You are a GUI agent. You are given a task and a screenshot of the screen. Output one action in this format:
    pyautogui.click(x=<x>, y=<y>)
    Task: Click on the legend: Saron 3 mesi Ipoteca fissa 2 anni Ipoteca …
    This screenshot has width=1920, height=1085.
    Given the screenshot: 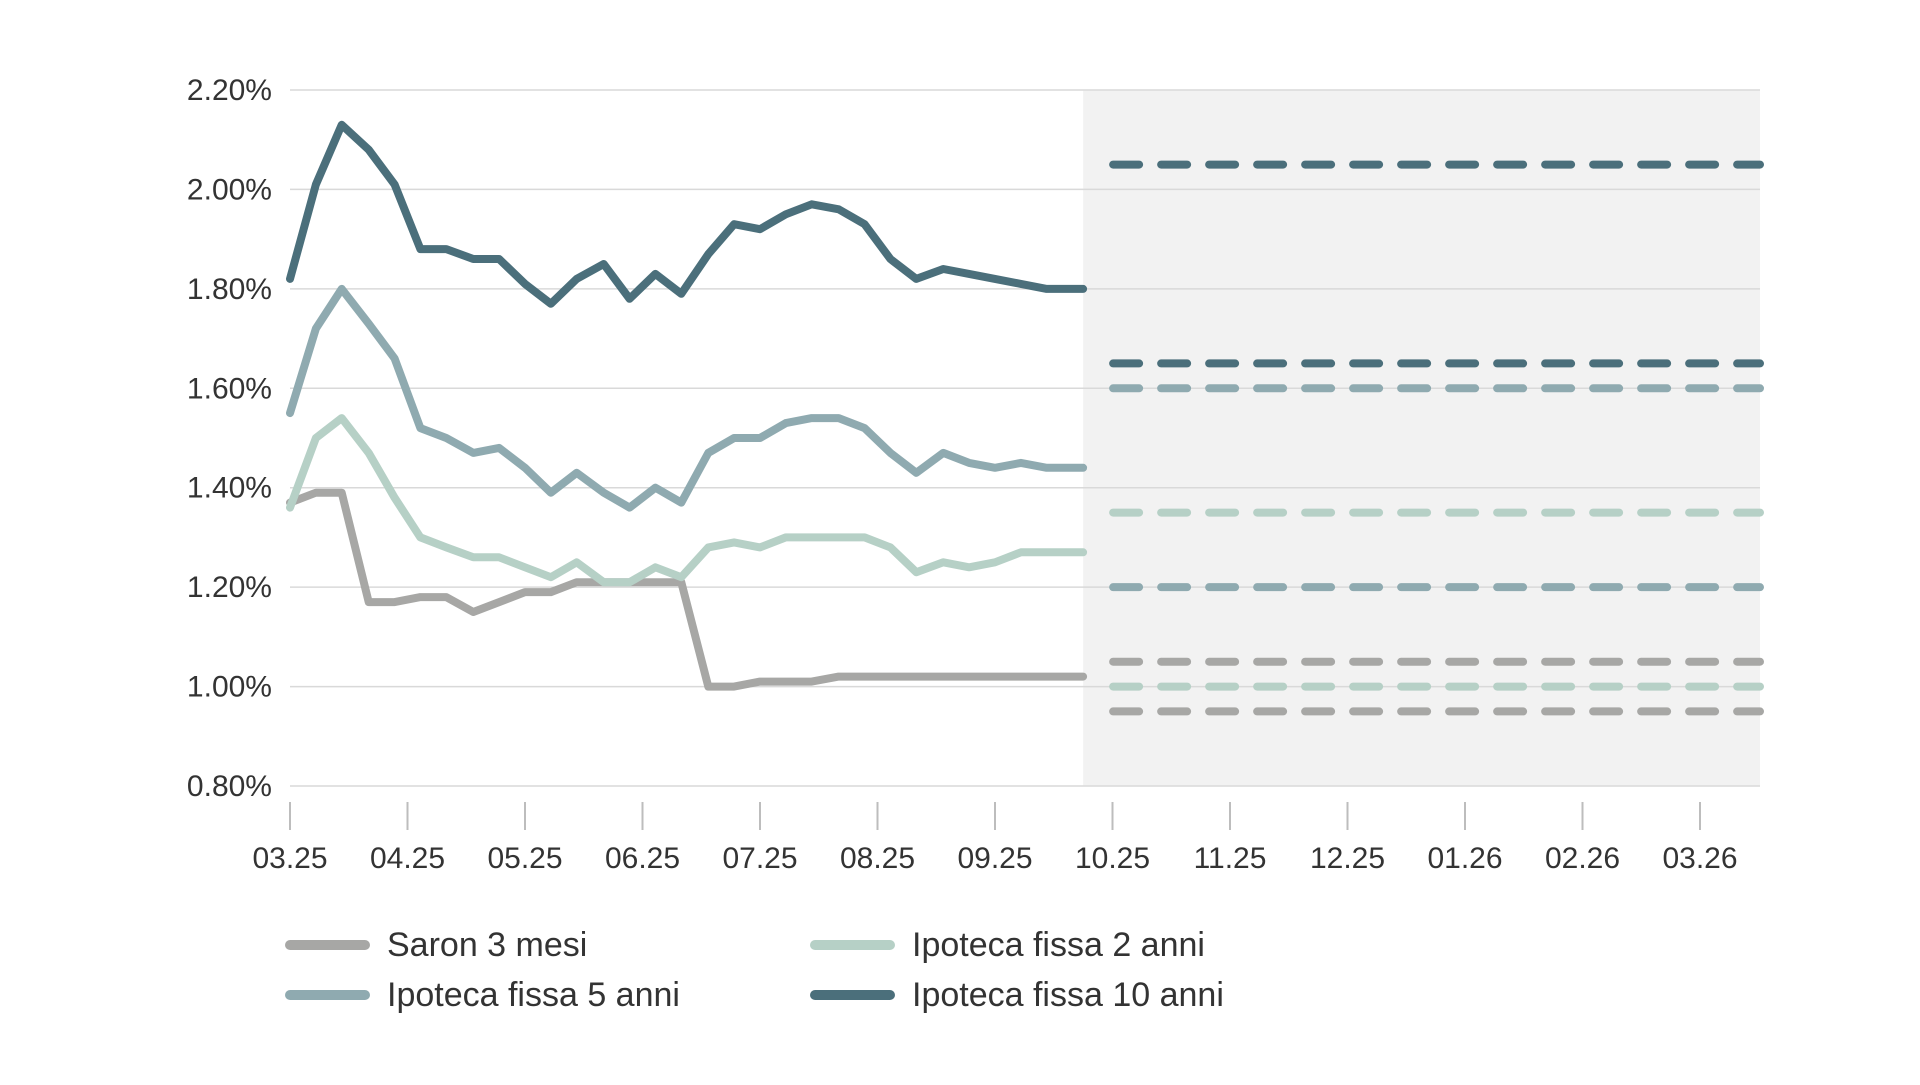 What is the action you would take?
    pyautogui.click(x=754, y=970)
    